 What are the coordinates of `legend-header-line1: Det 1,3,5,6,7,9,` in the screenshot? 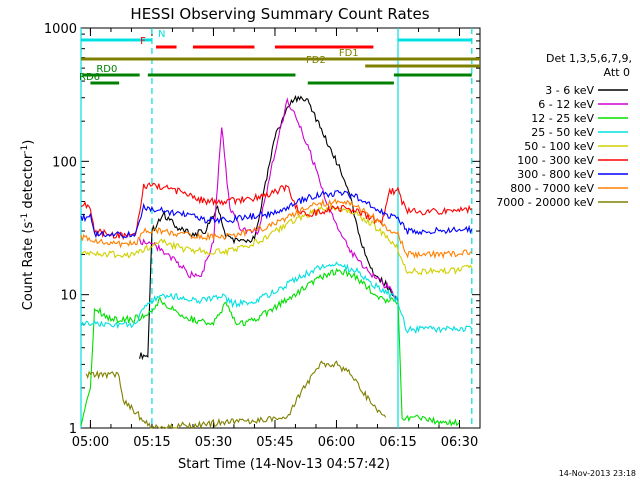 It's located at (589, 58).